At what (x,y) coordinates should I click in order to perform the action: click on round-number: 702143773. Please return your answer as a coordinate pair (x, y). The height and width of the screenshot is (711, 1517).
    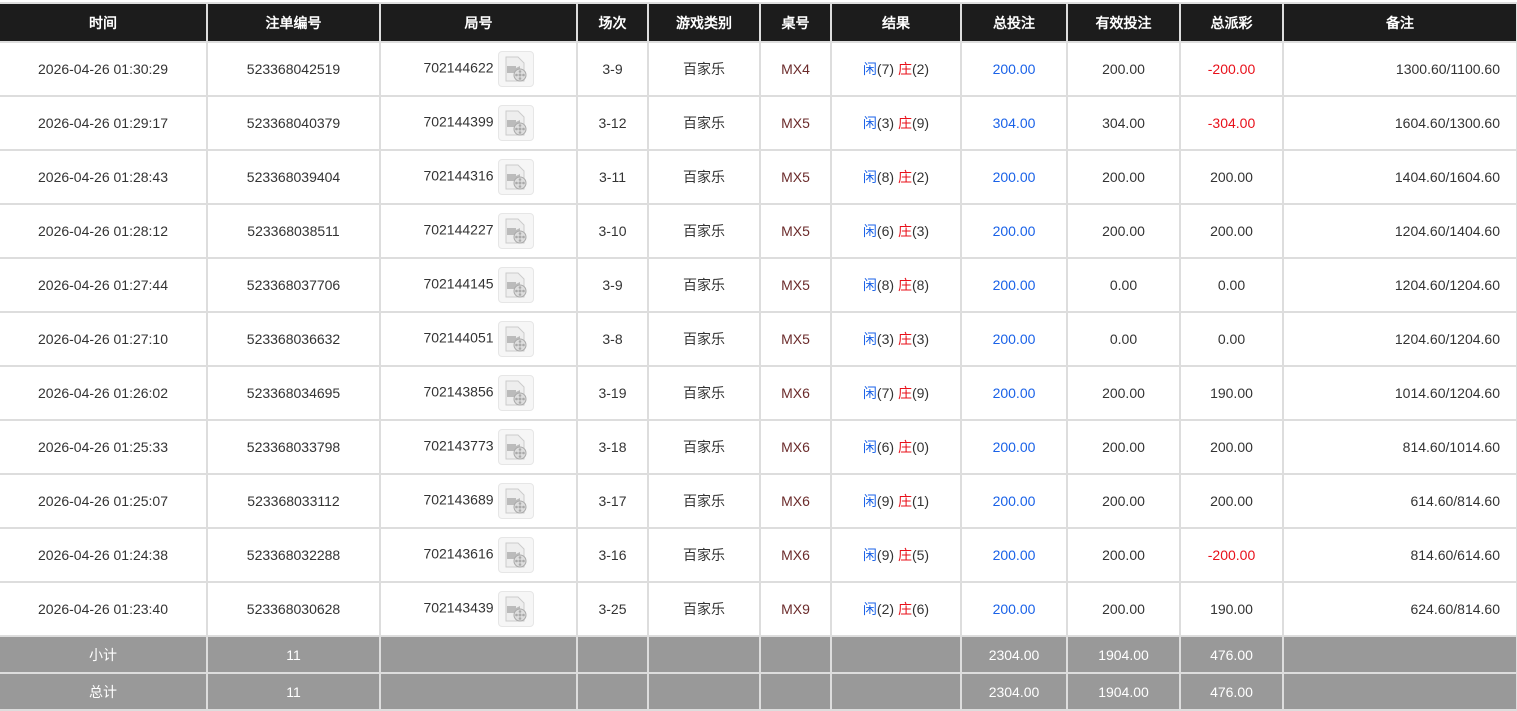
    Looking at the image, I should click on (458, 445).